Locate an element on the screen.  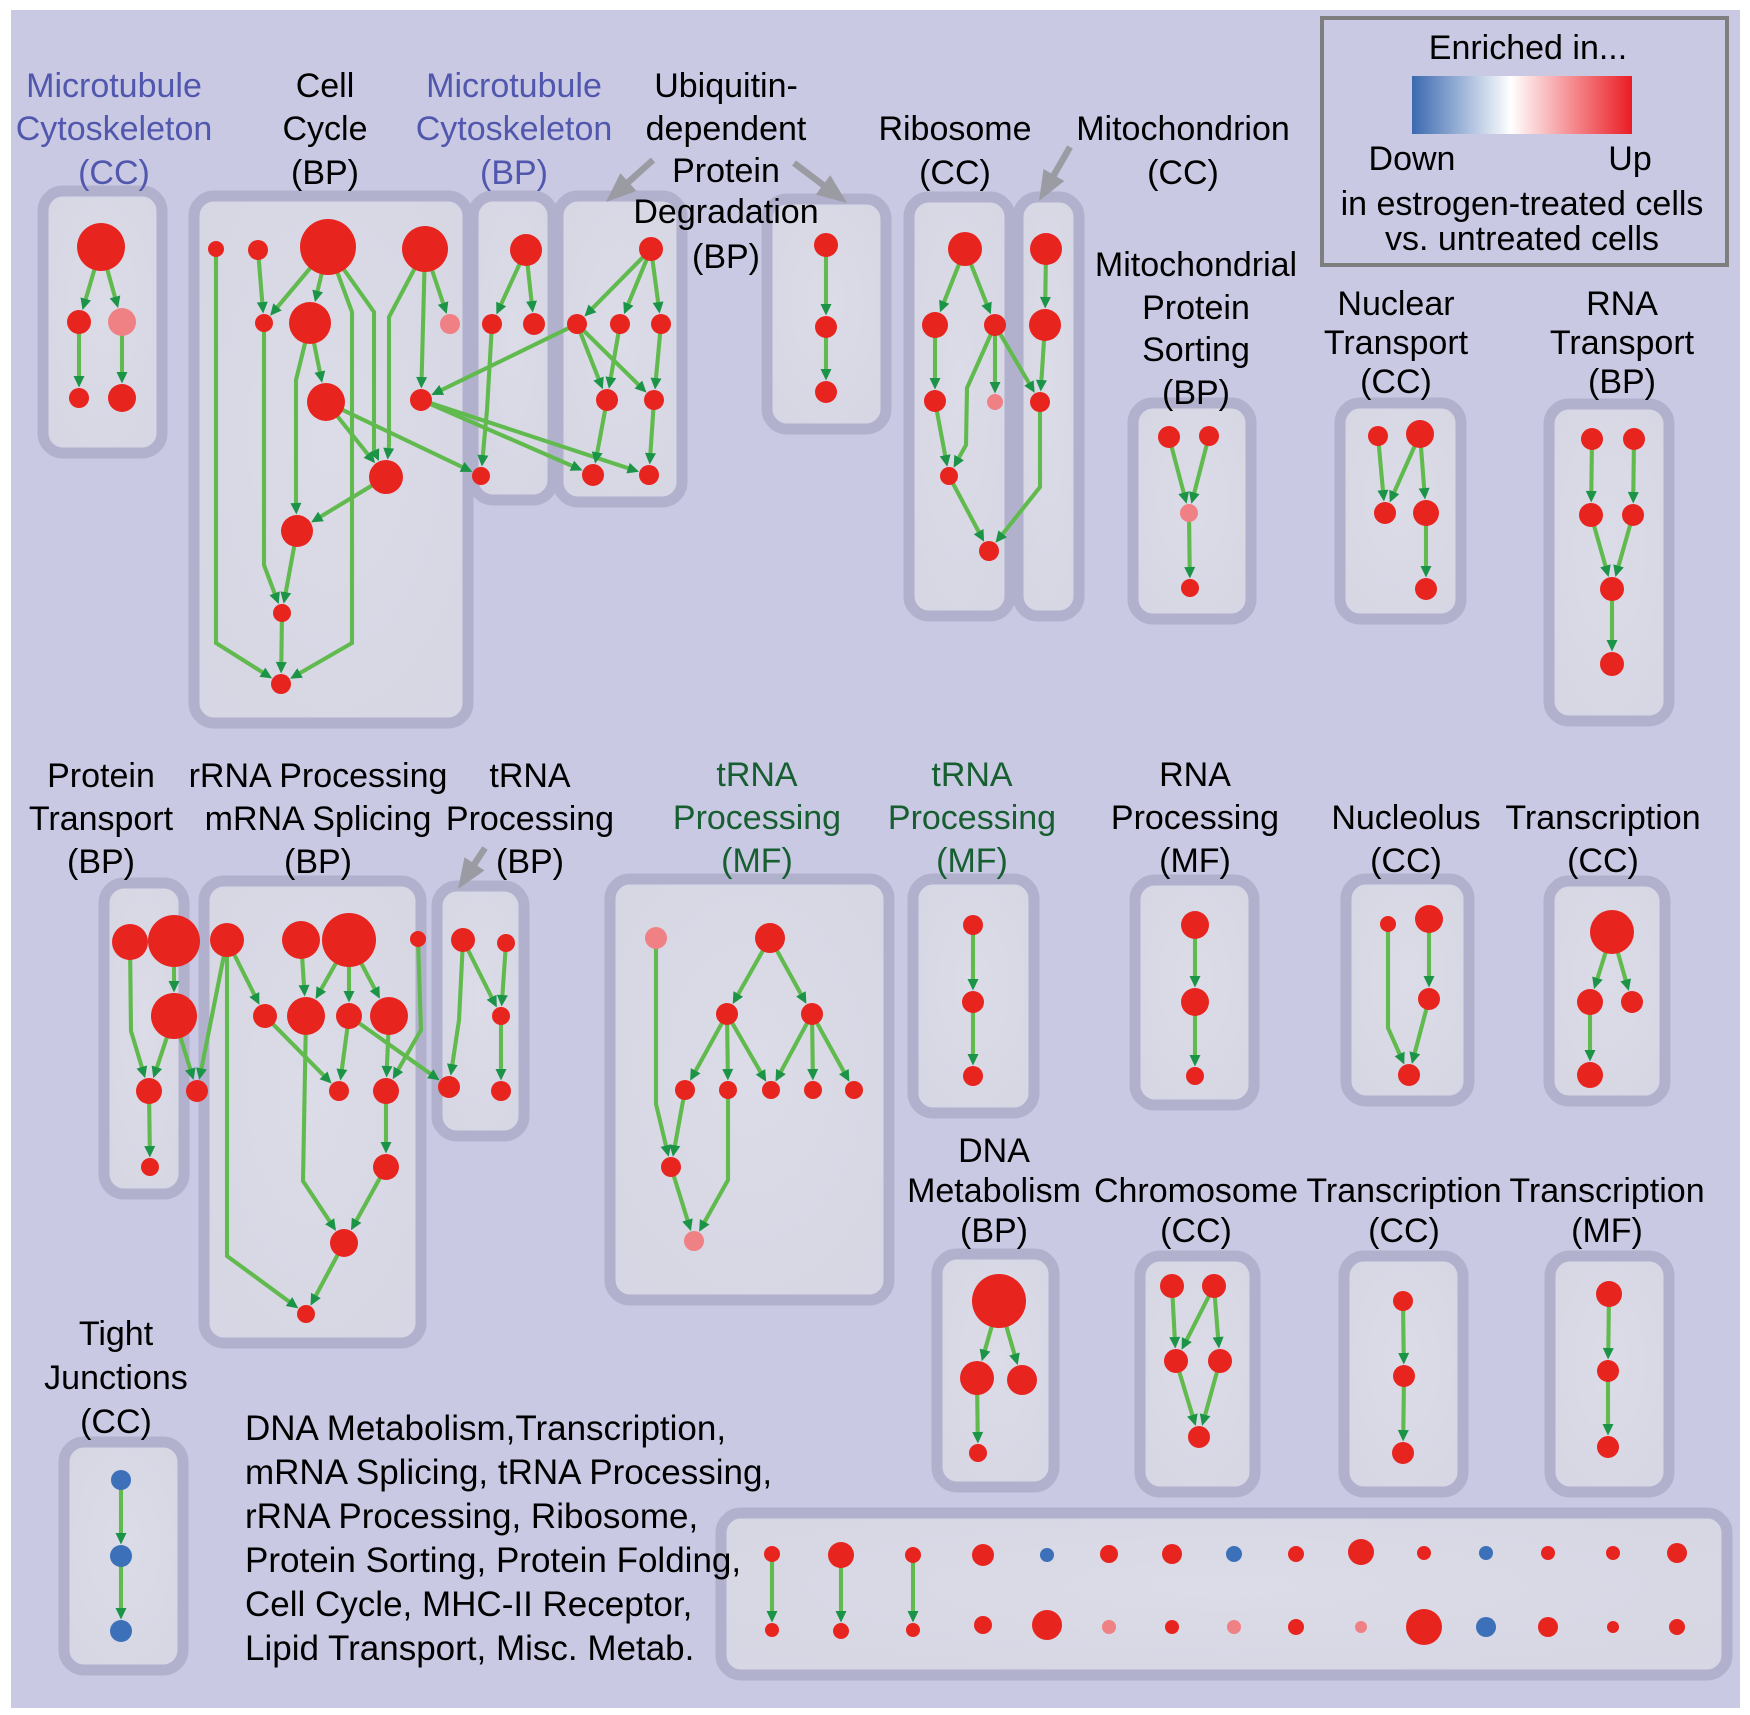
svg-text:mRNA Splicing, tRNA Processing: mRNA Splicing, tRNA Processing, is located at coordinates (508, 1472).